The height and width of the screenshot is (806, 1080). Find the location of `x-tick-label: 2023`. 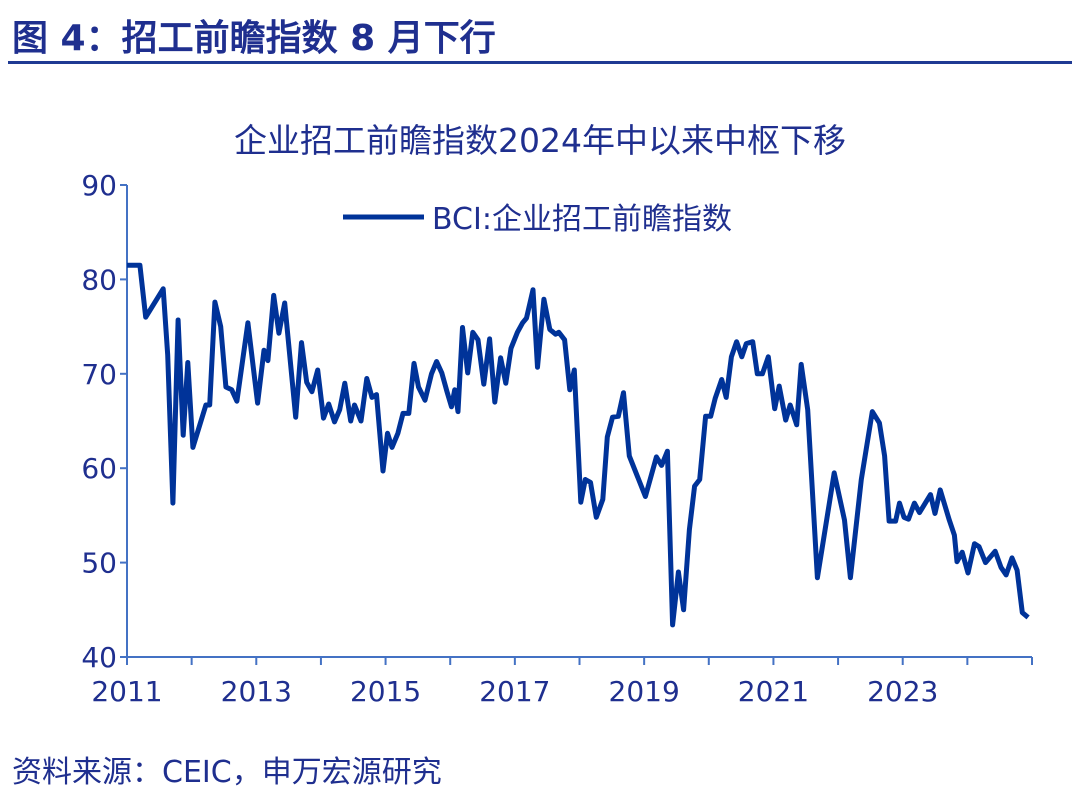

x-tick-label: 2023 is located at coordinates (902, 691).